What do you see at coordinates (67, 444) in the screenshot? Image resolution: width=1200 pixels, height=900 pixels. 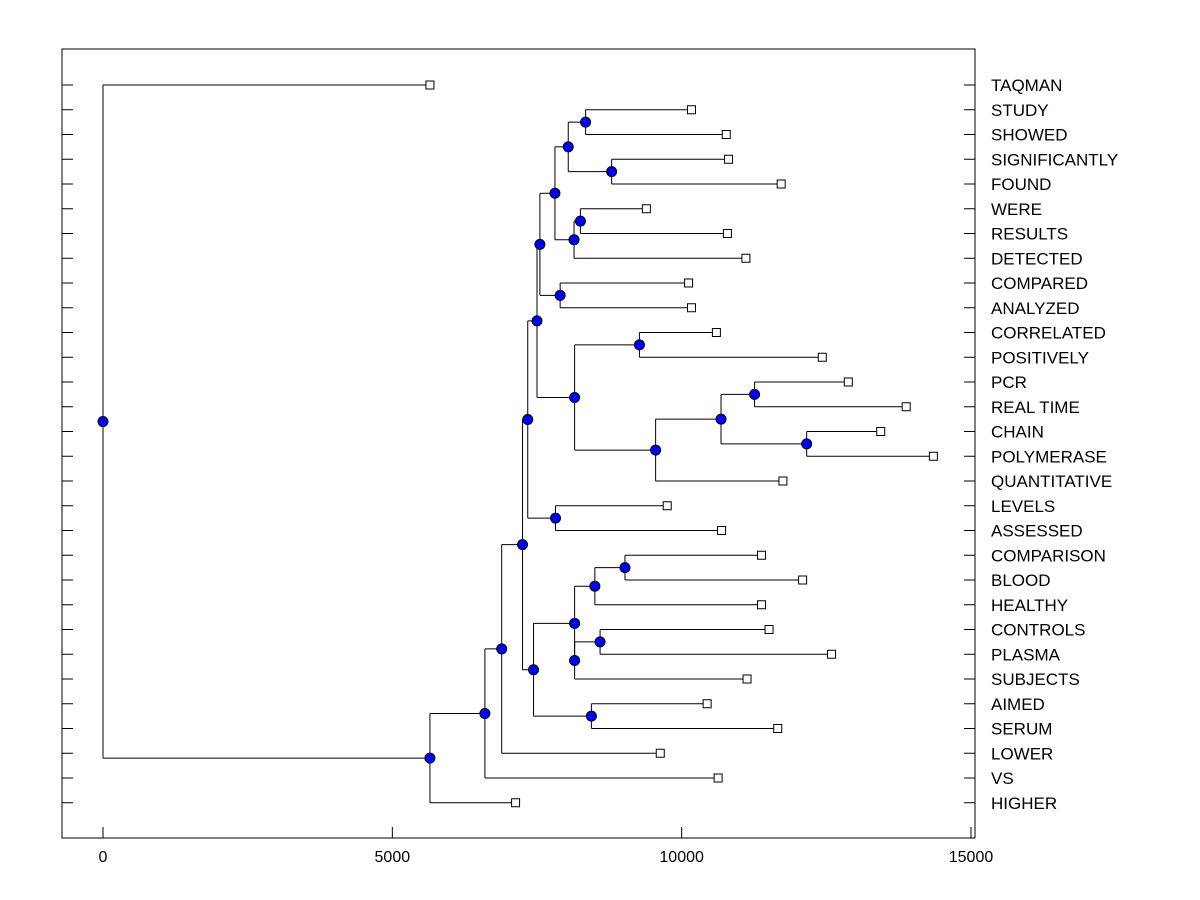 I see `left-tick-marks` at bounding box center [67, 444].